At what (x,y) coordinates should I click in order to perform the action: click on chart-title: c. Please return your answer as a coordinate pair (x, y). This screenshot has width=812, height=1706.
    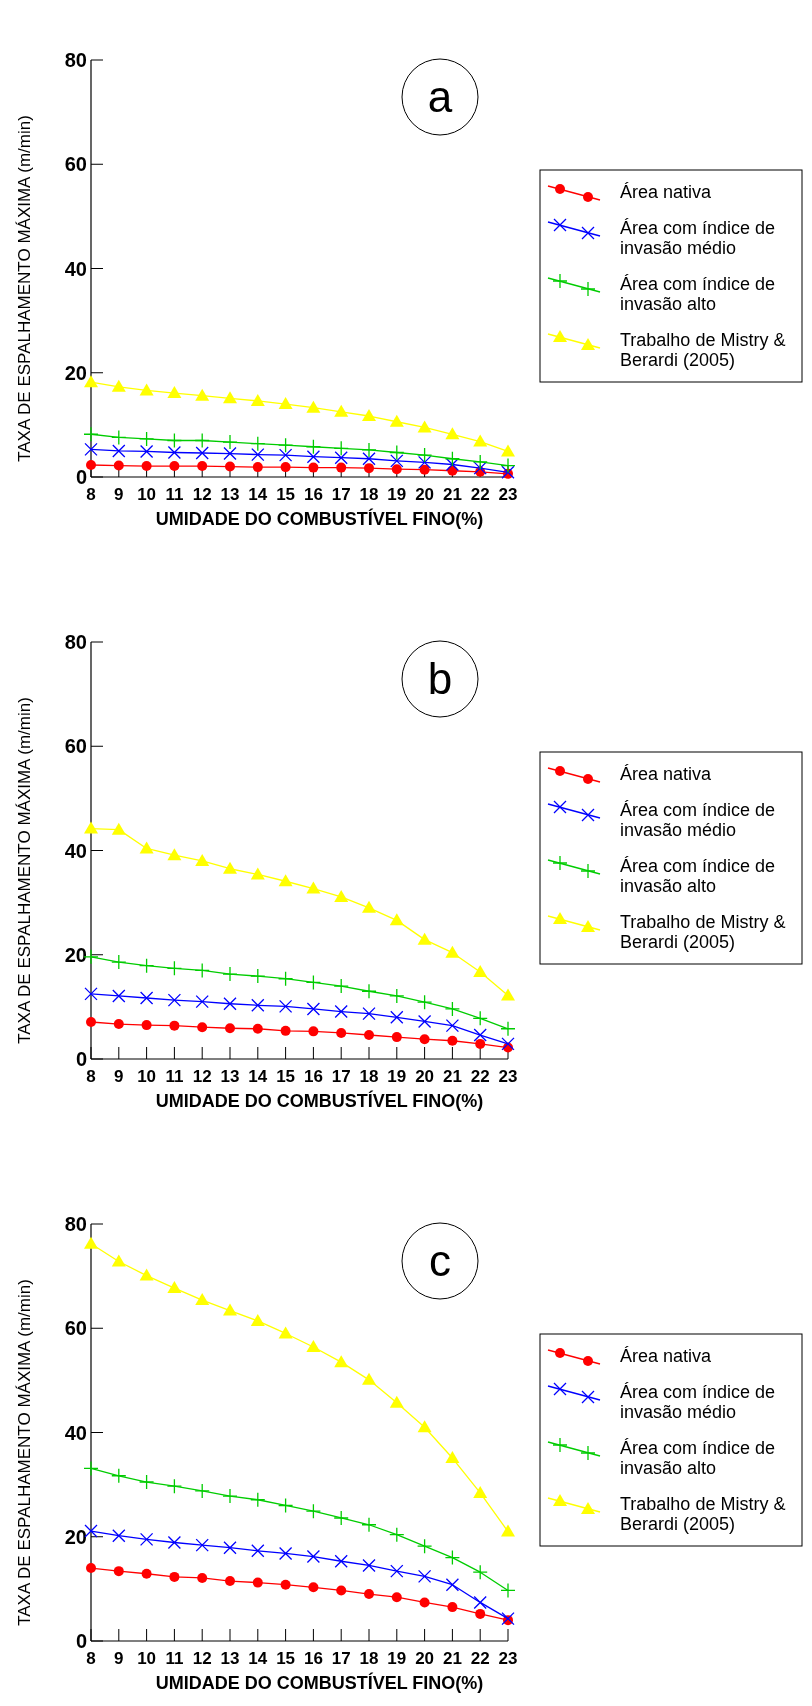
    Looking at the image, I should click on (440, 1261).